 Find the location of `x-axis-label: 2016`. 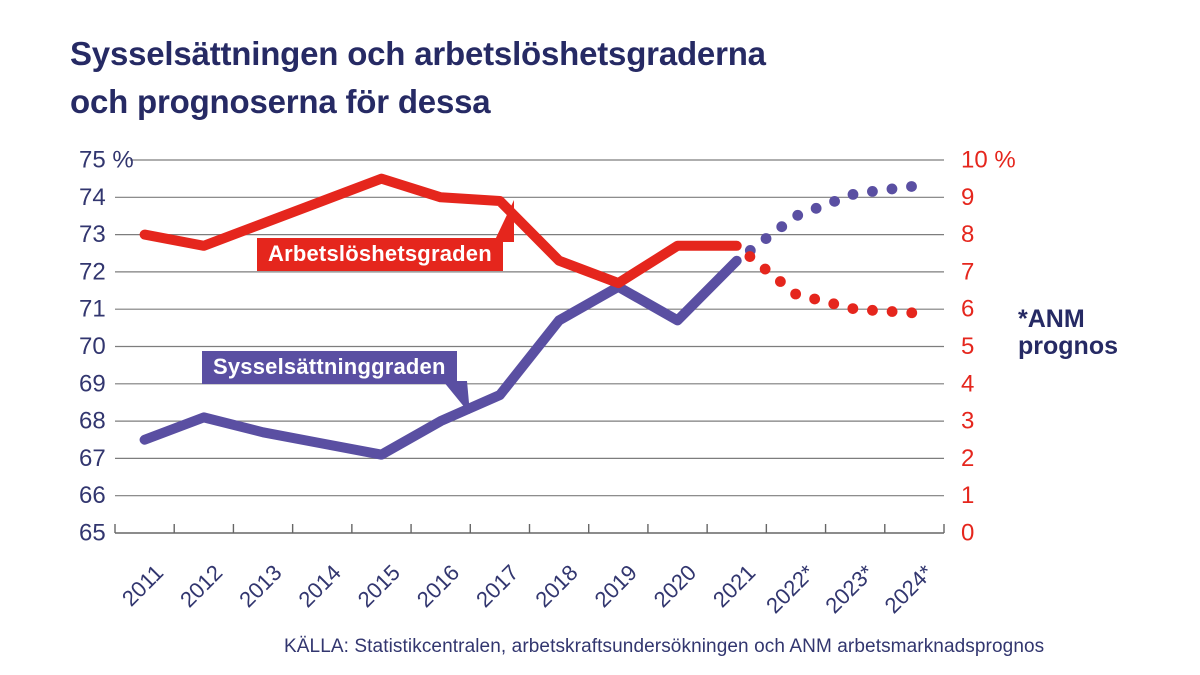

x-axis-label: 2016 is located at coordinates (438, 586).